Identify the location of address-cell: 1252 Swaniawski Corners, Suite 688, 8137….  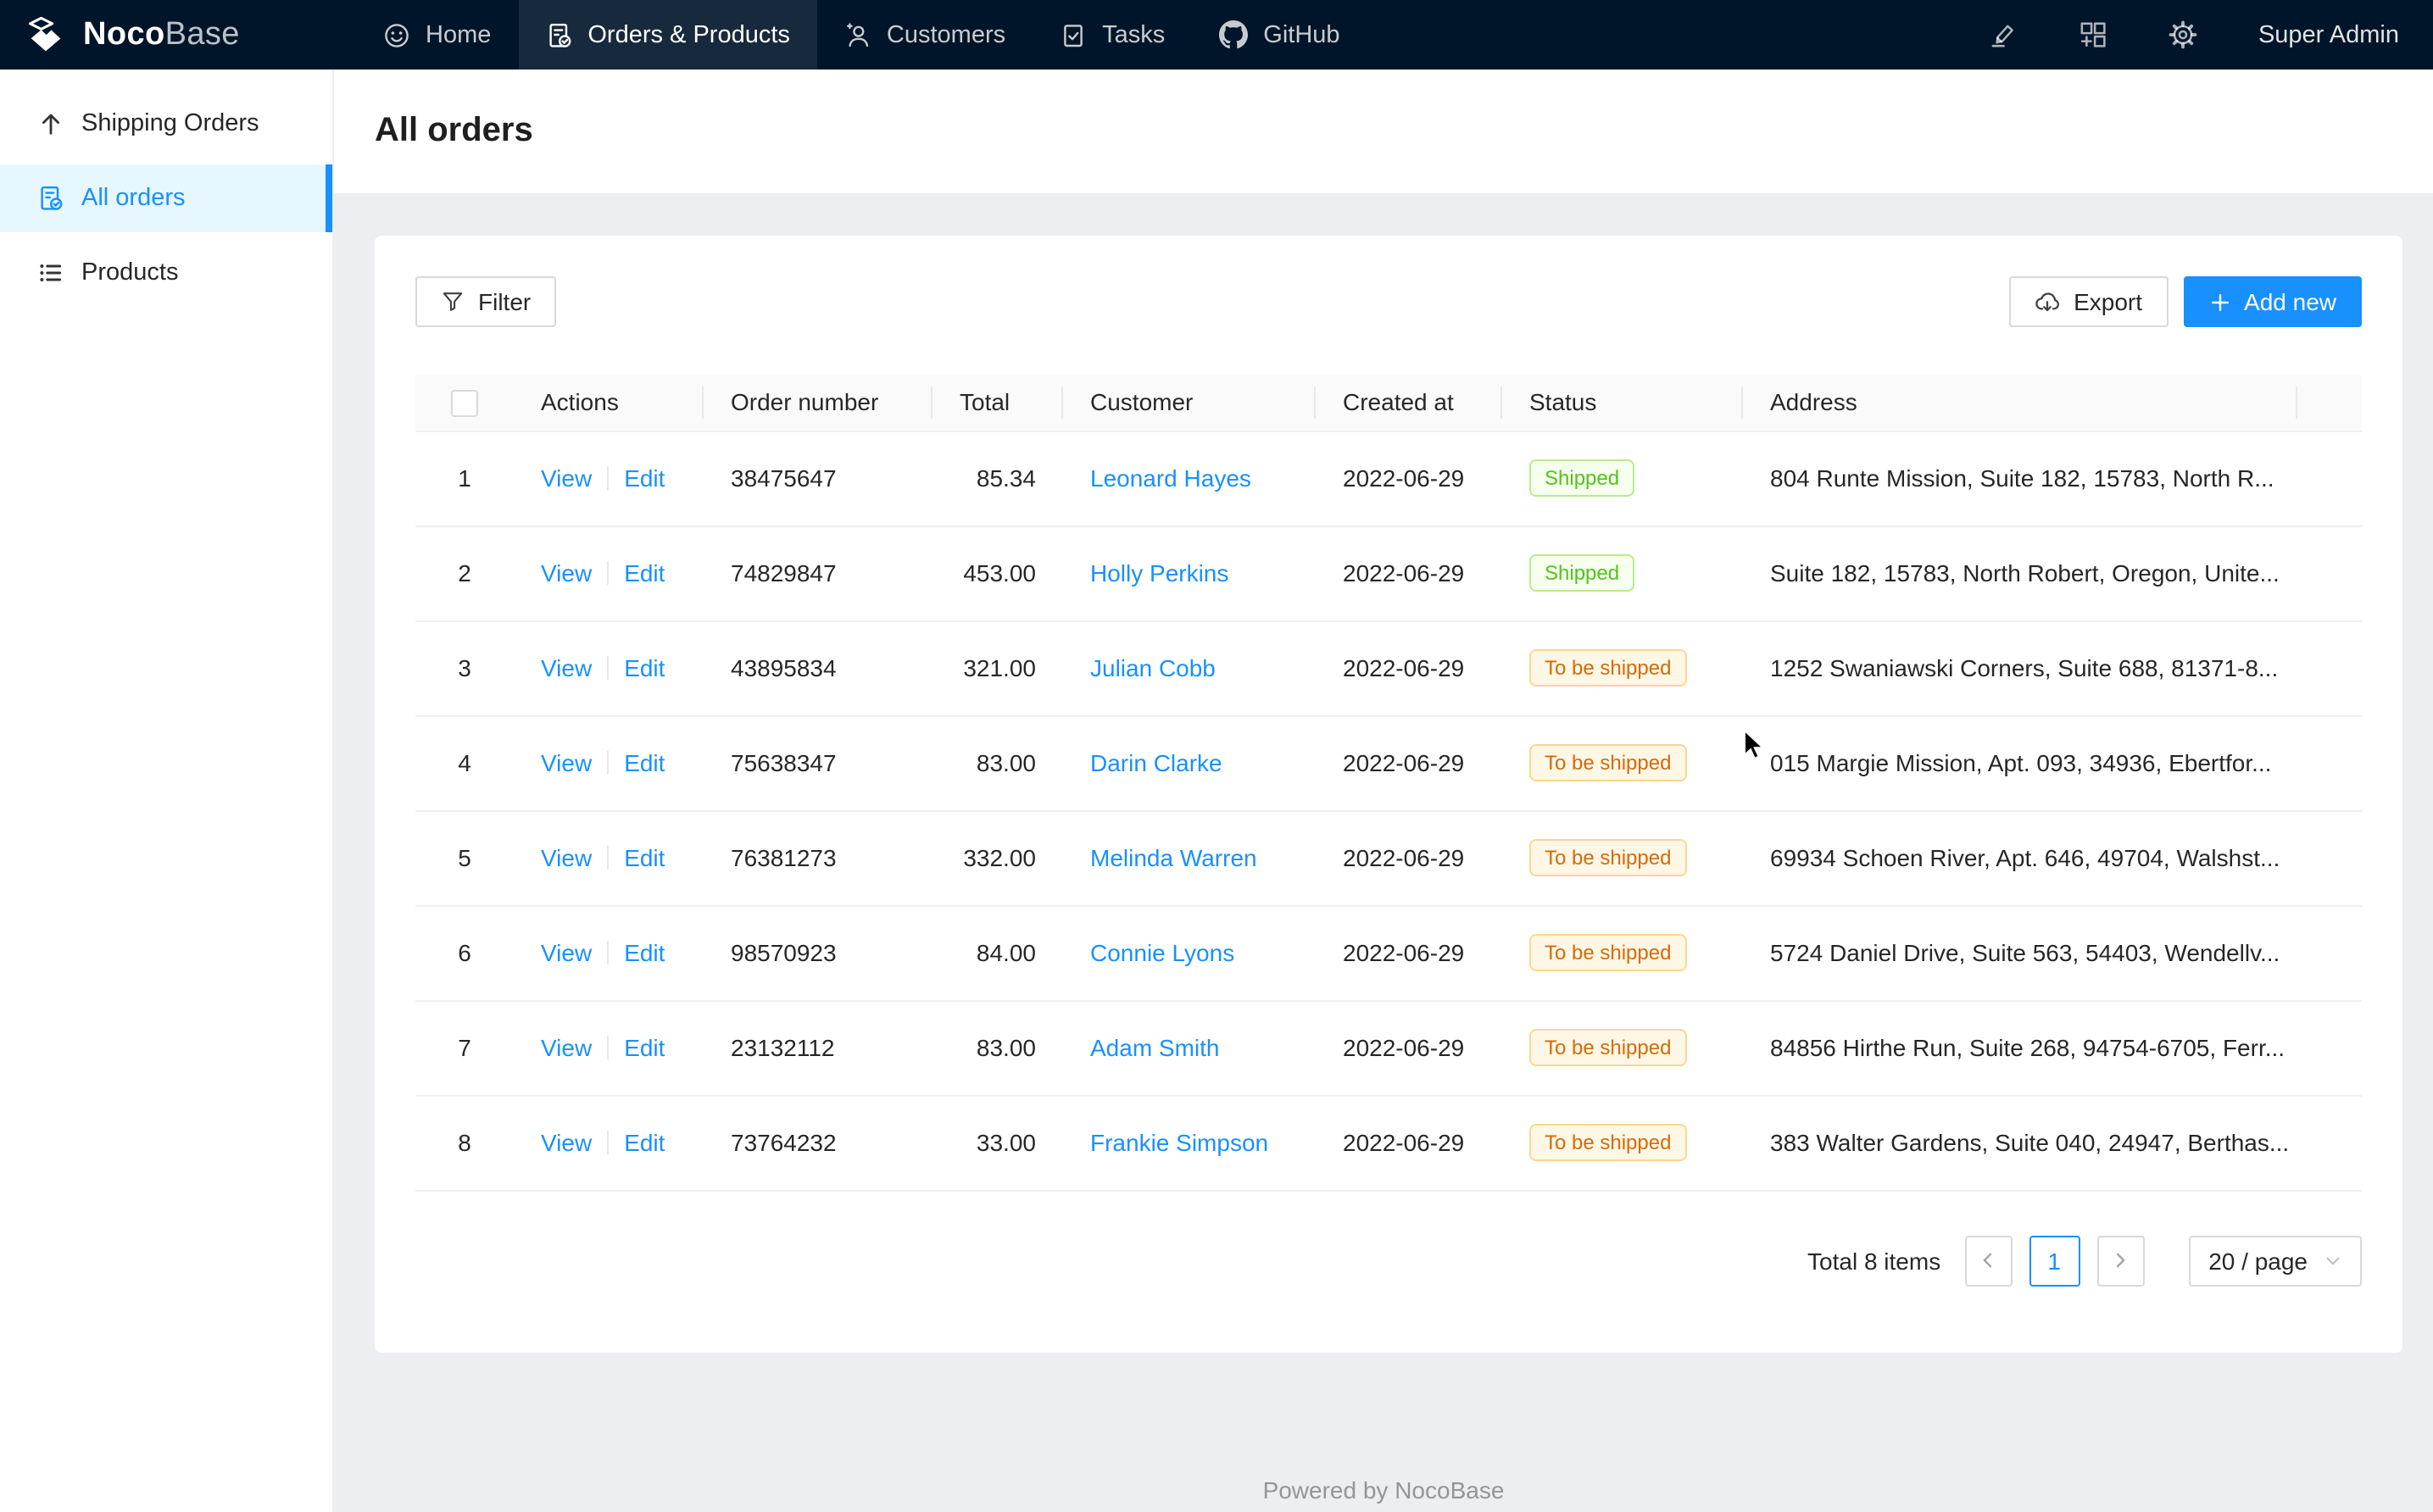
(2020, 668).